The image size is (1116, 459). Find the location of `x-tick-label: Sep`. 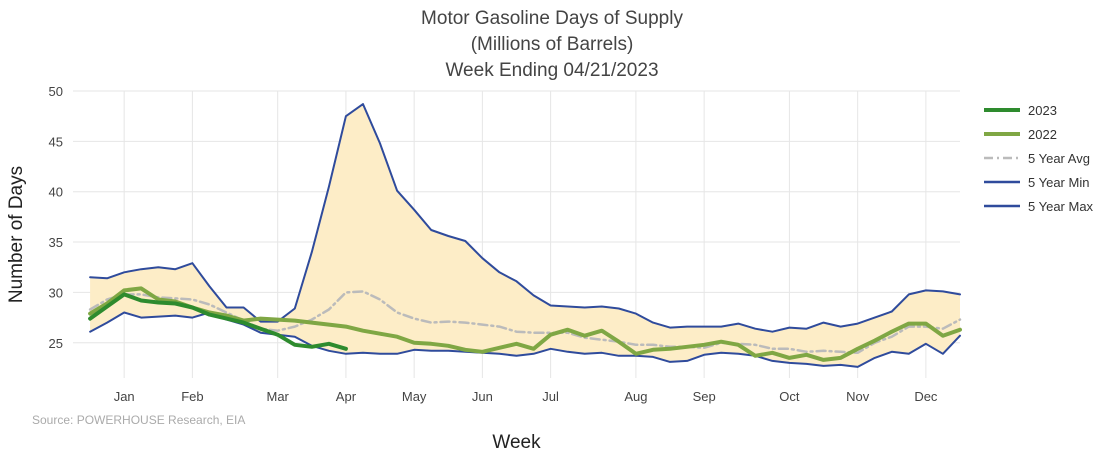

x-tick-label: Sep is located at coordinates (704, 396).